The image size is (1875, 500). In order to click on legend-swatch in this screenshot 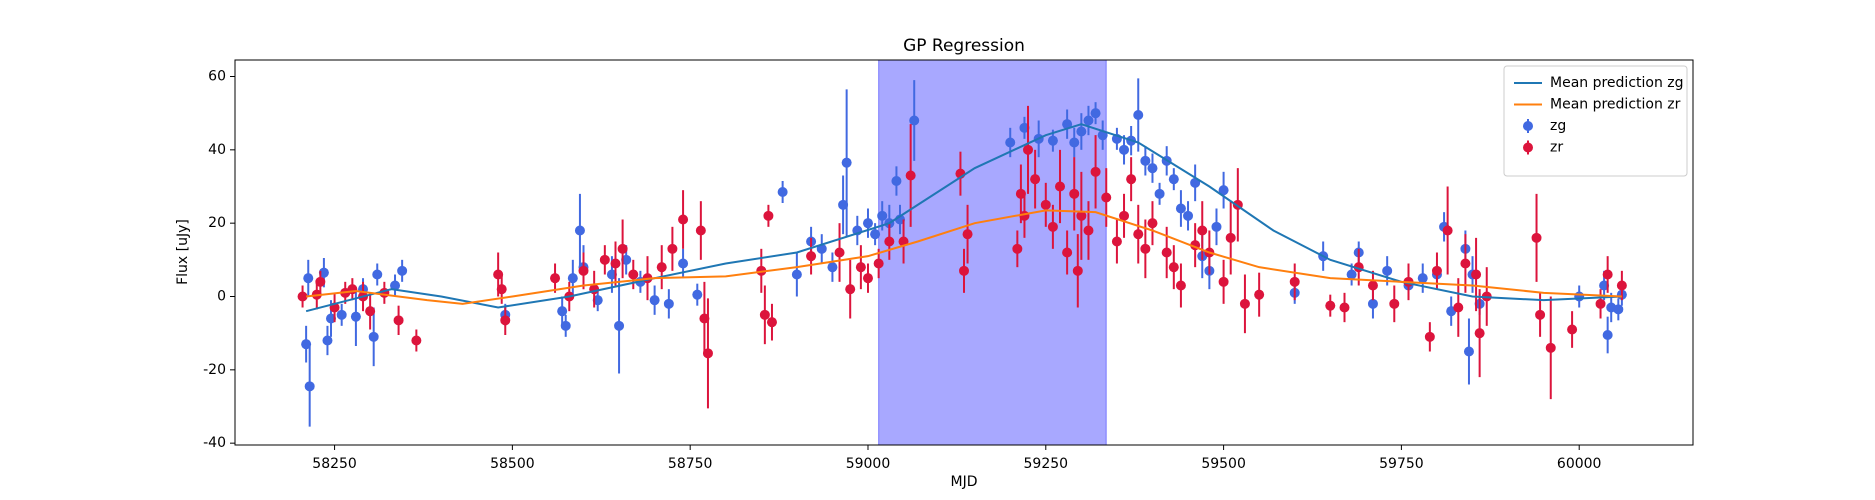, I will do `click(1528, 147)`.